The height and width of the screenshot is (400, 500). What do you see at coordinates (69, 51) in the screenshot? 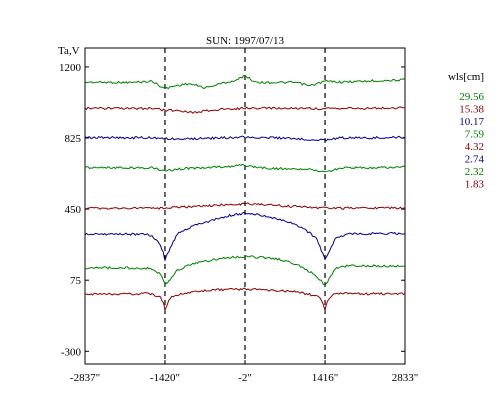
I see `y-axis-label: Ta,V` at bounding box center [69, 51].